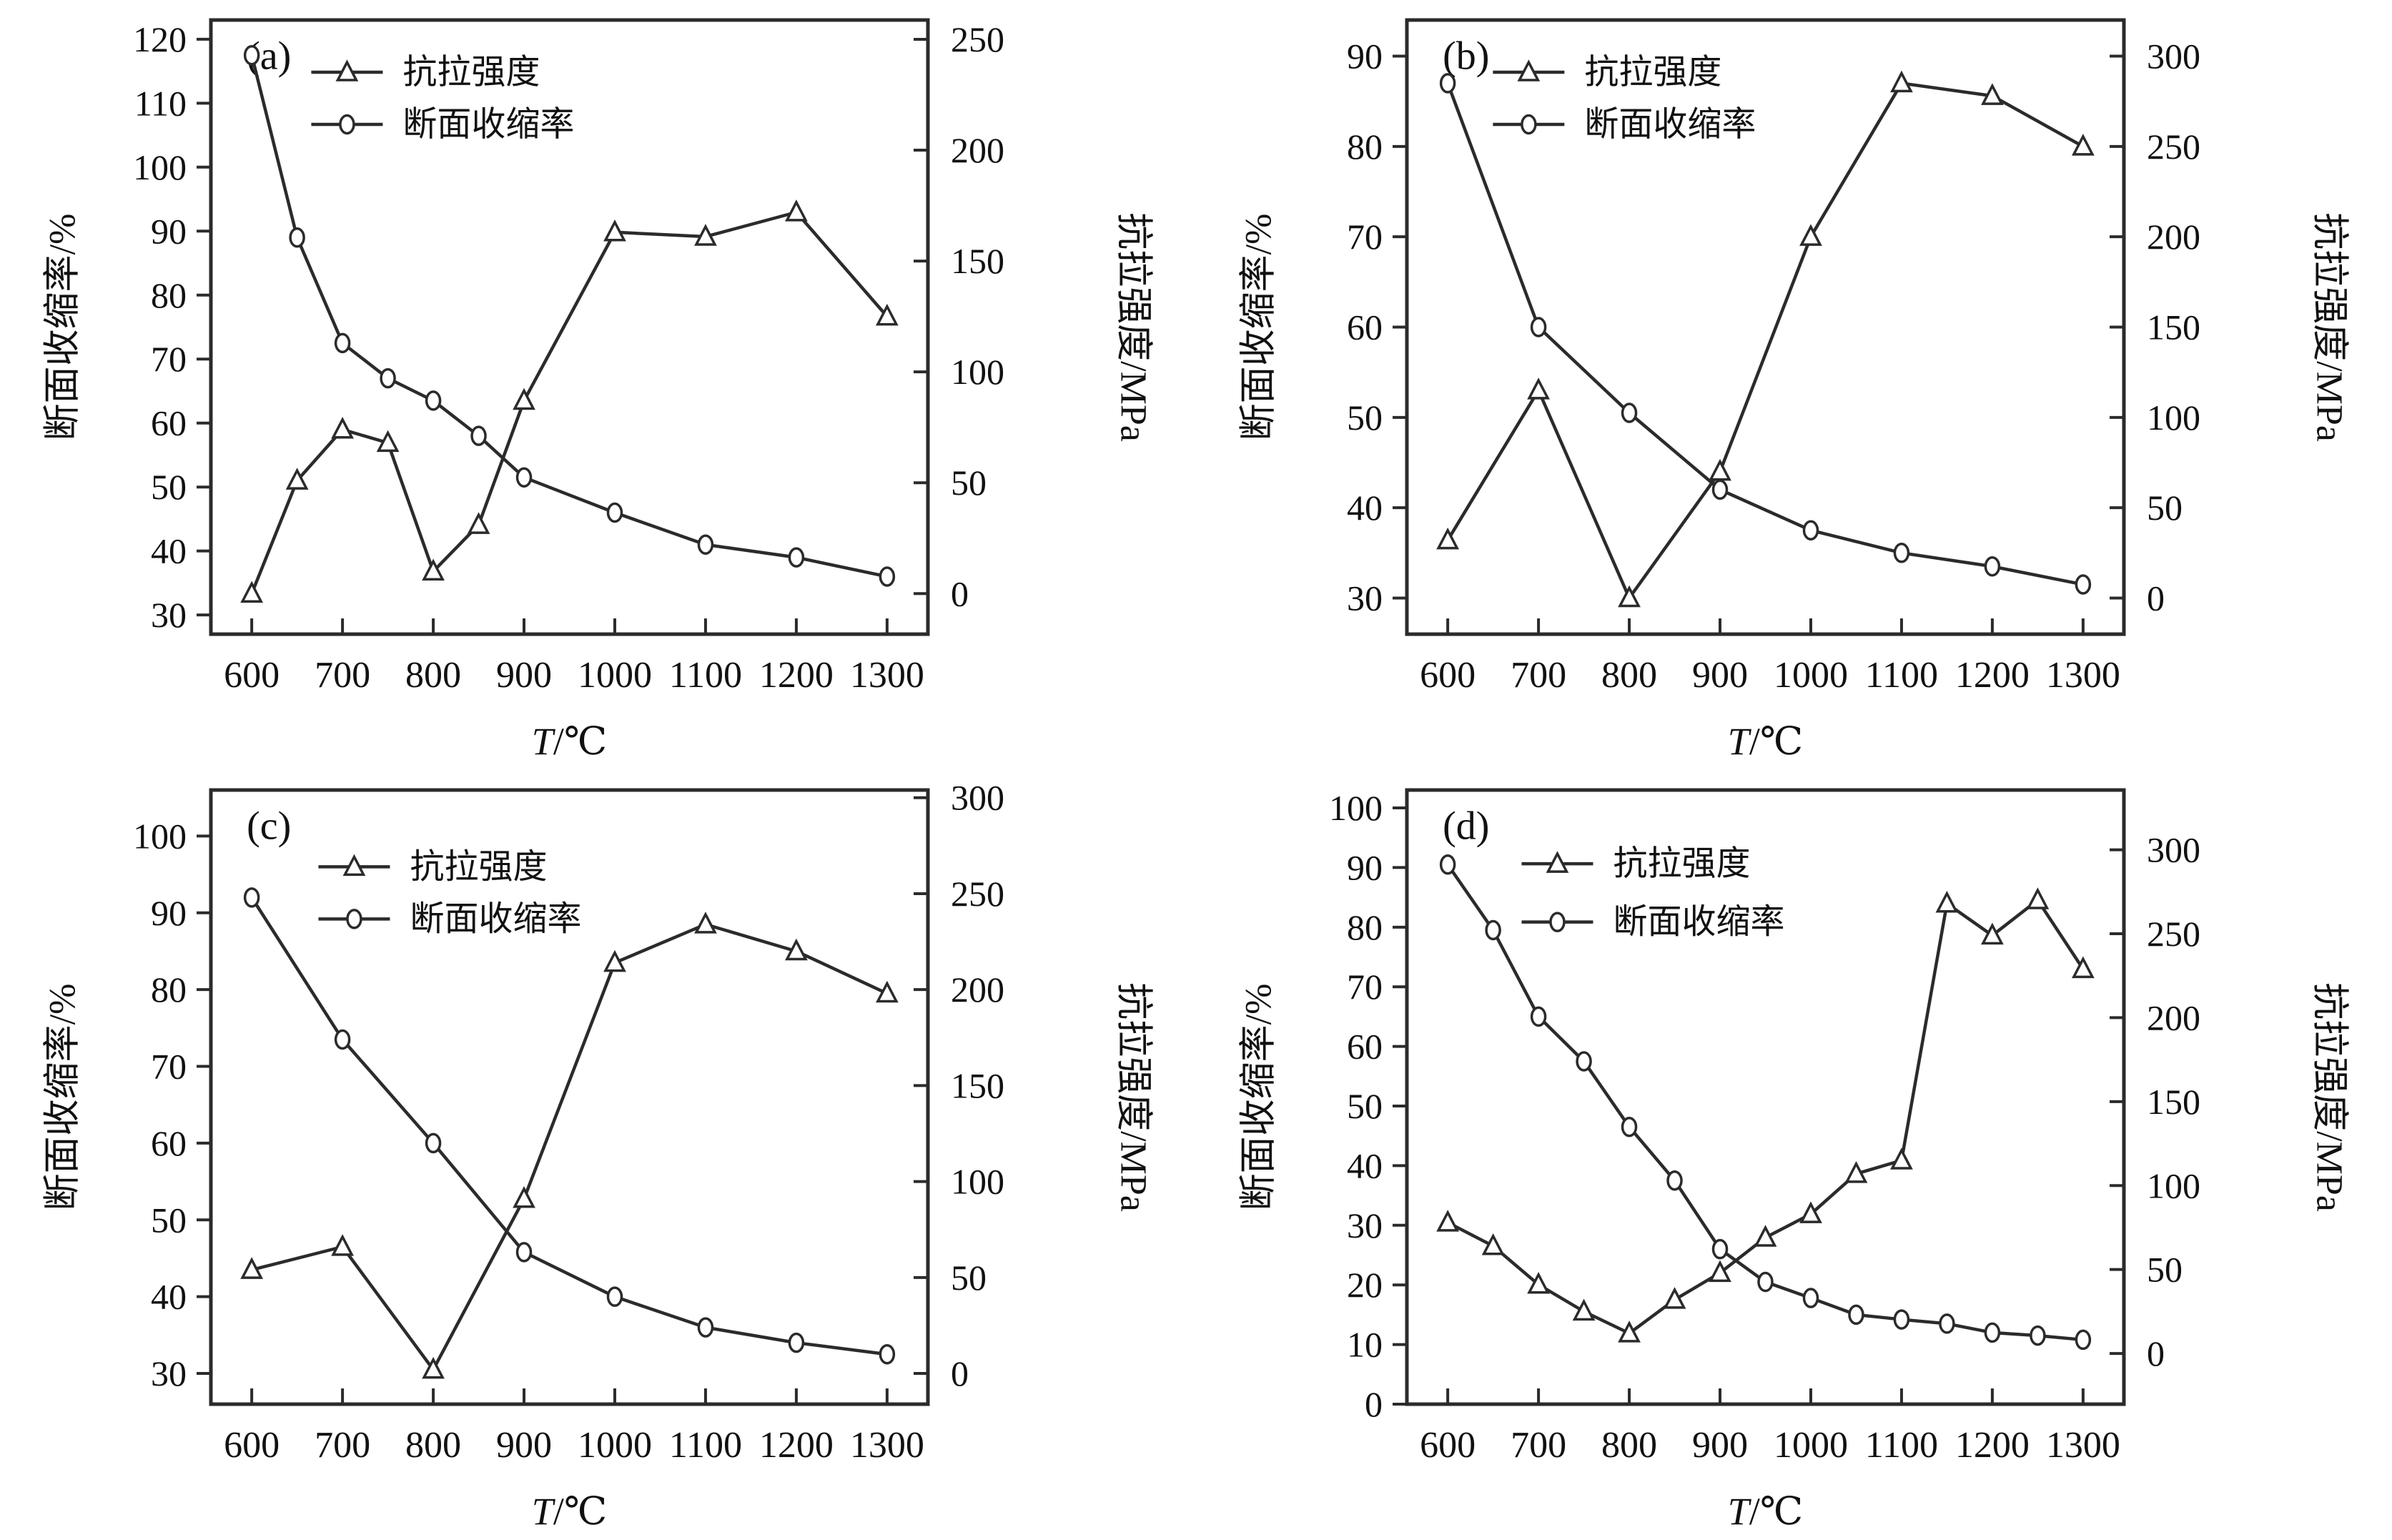 The height and width of the screenshot is (1540, 2392). Describe the element at coordinates (1466, 827) in the screenshot. I see `panel-letter: (d)` at that location.